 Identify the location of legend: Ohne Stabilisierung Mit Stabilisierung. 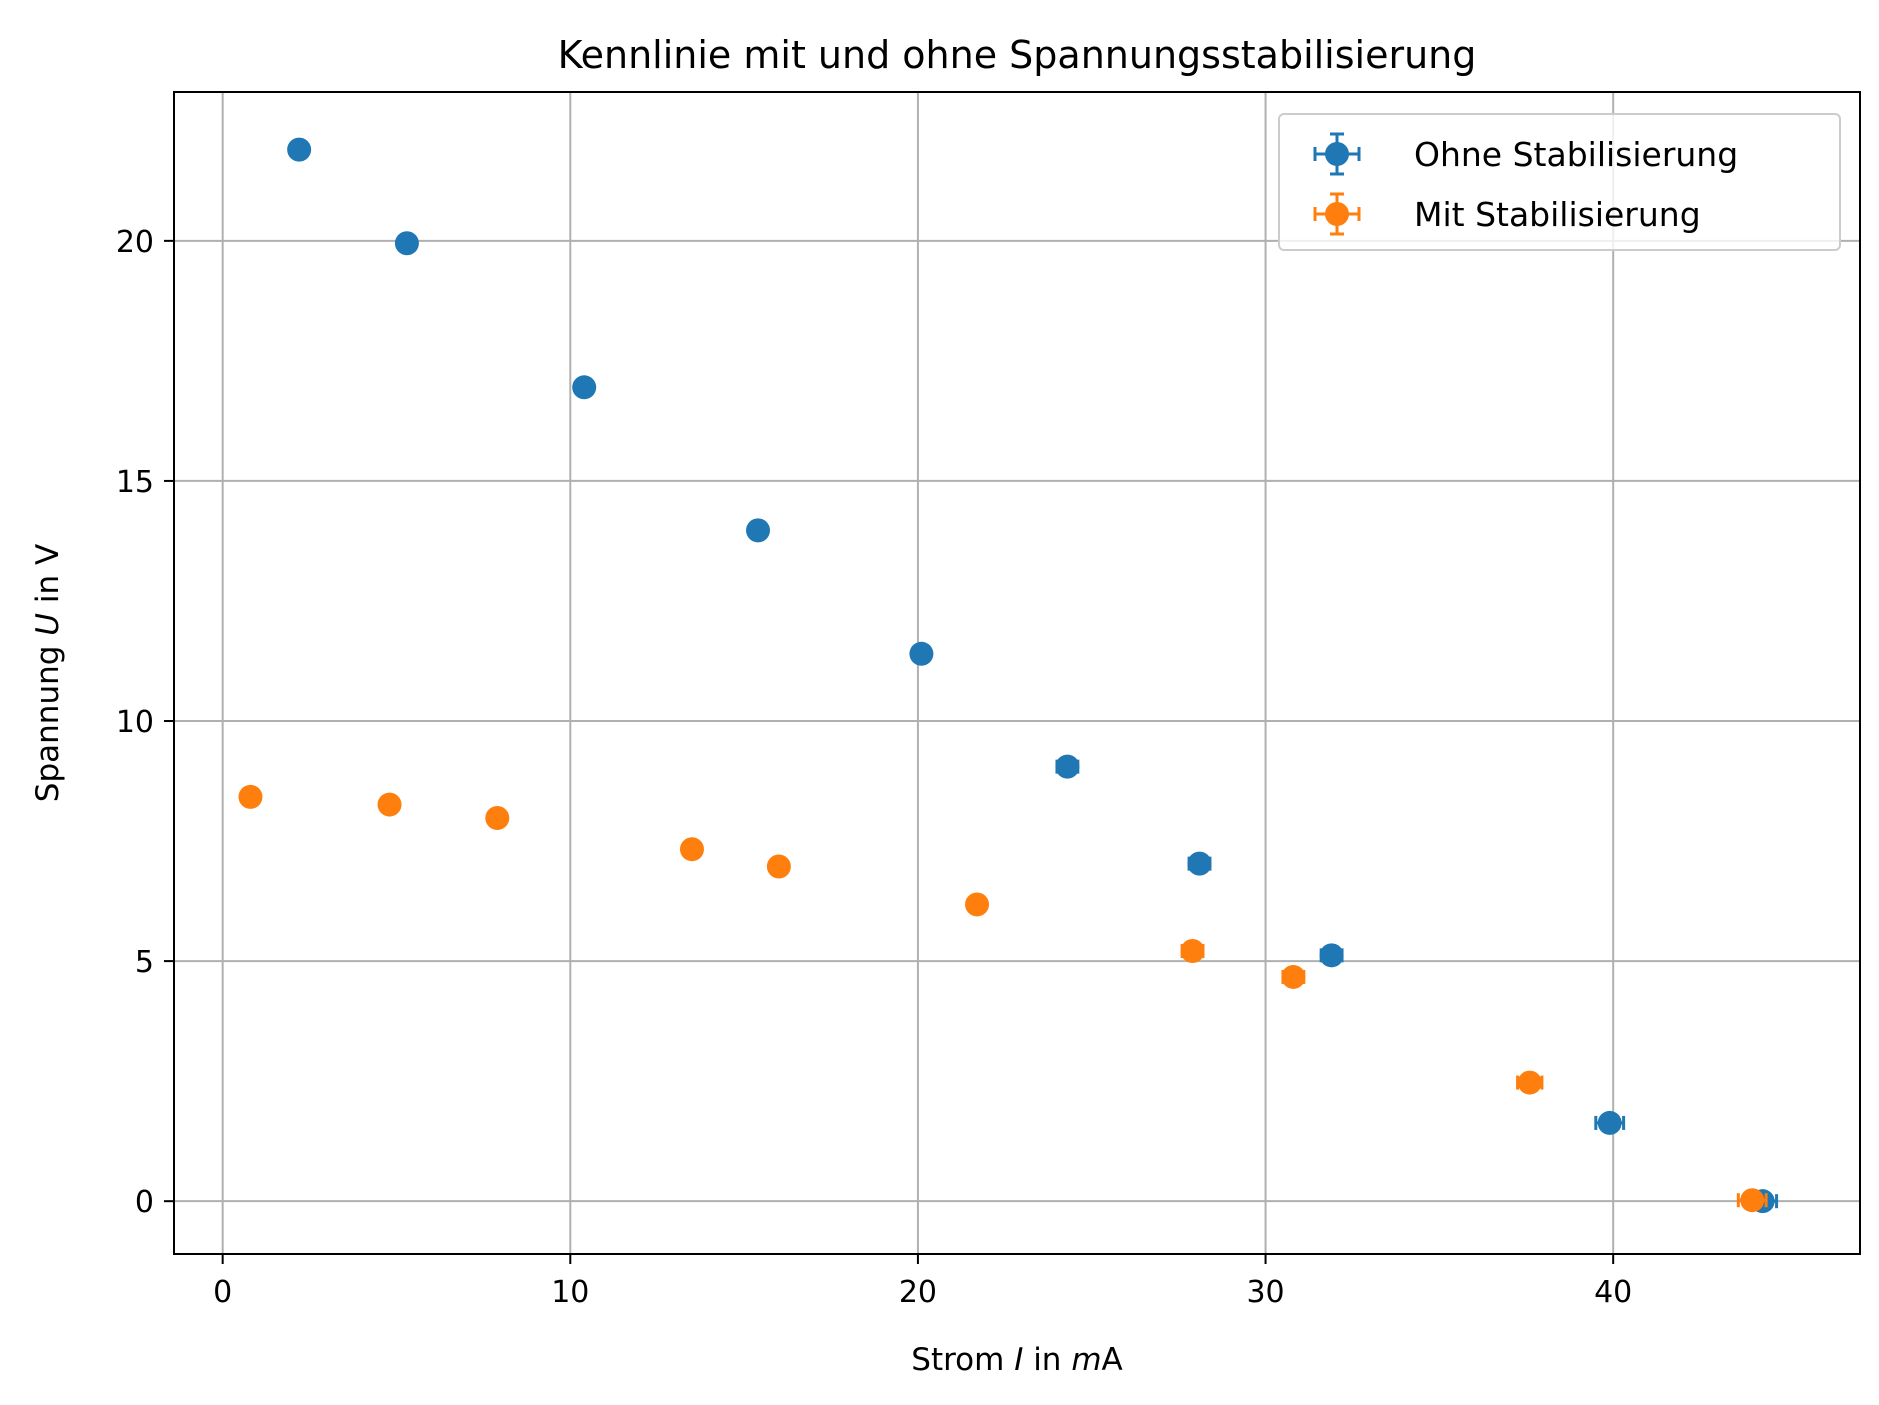
(1559, 182).